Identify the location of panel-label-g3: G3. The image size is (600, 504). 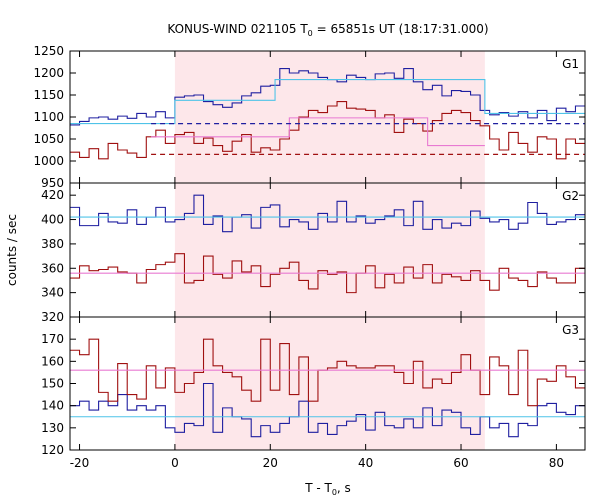
(570, 330).